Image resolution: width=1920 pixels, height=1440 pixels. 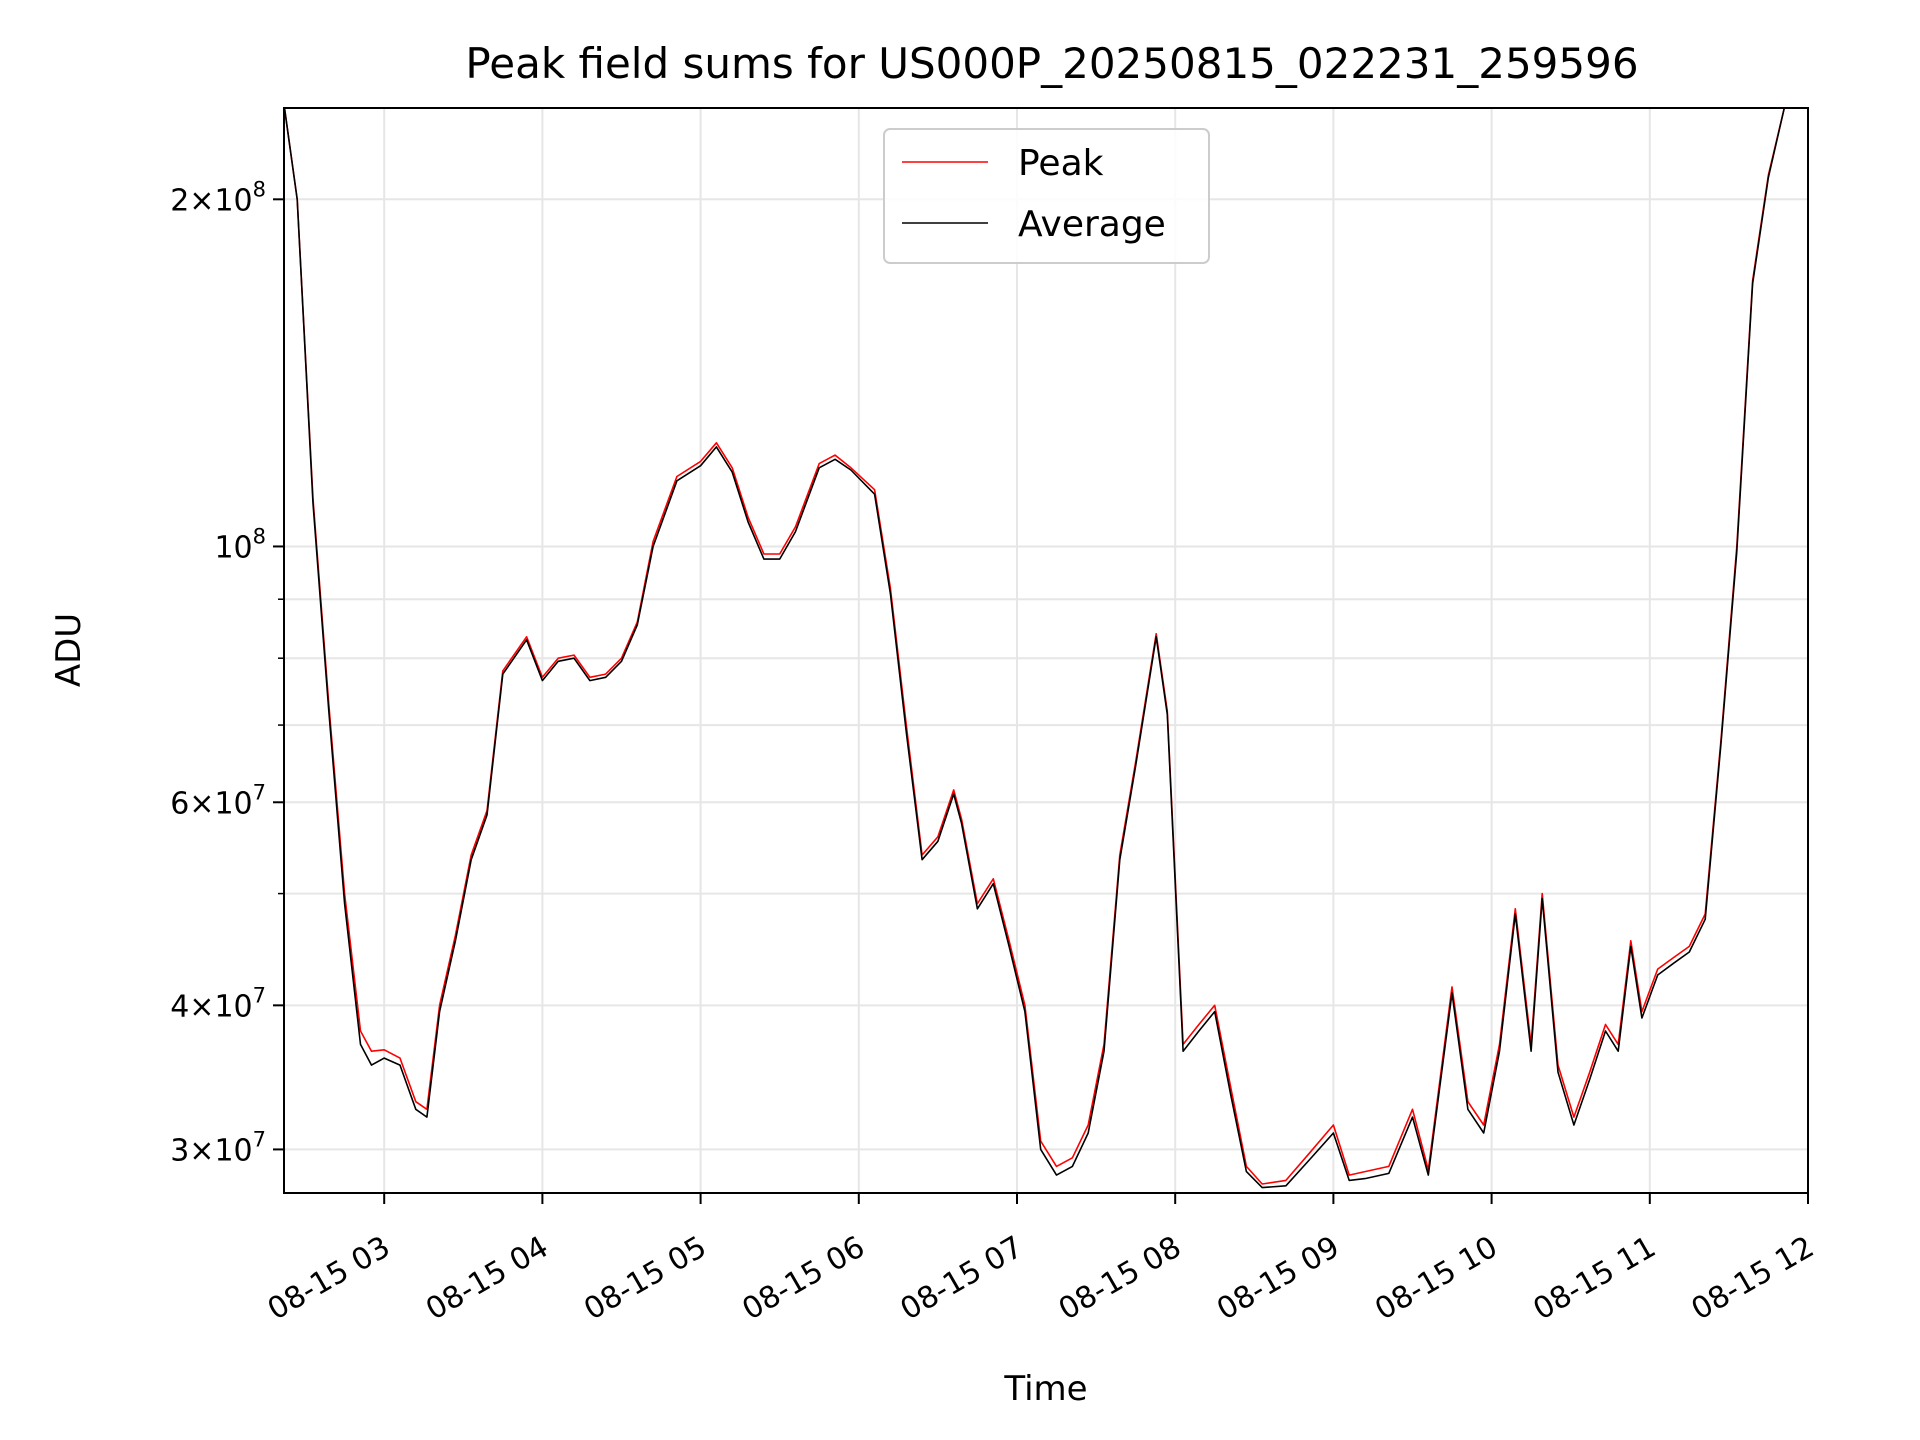 I want to click on y-tick-label: 2×108, so click(x=218, y=197).